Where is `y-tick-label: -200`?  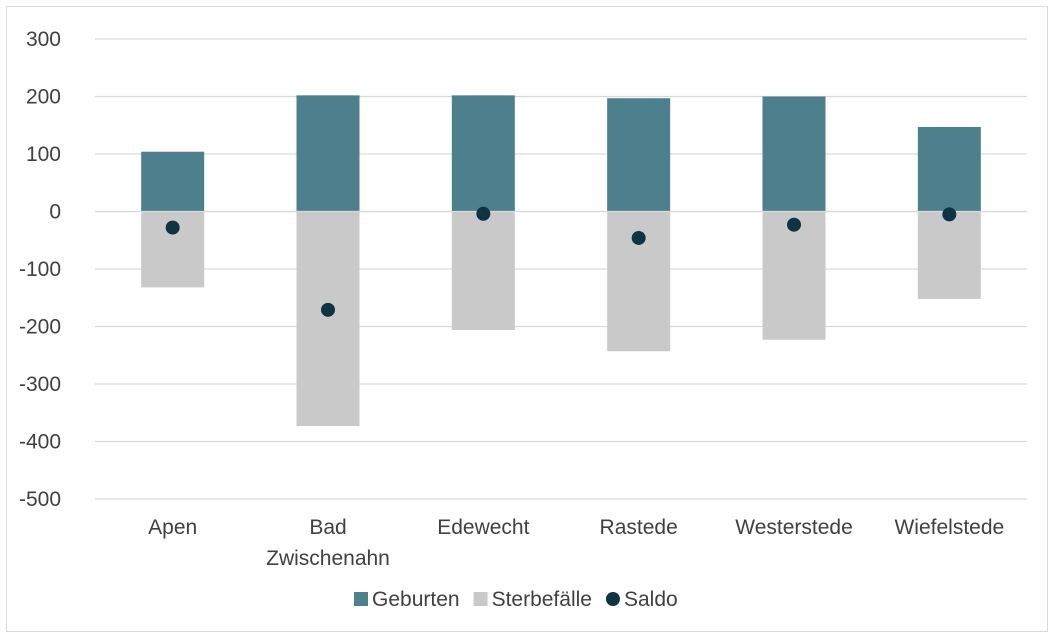
y-tick-label: -200 is located at coordinates (40, 327).